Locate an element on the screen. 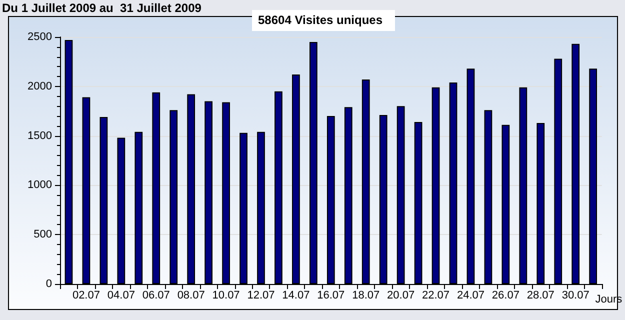 The height and width of the screenshot is (320, 625). chart-title: Du 1 Juillet 2009 au 31 Juillet 2009 is located at coordinates (102, 8).